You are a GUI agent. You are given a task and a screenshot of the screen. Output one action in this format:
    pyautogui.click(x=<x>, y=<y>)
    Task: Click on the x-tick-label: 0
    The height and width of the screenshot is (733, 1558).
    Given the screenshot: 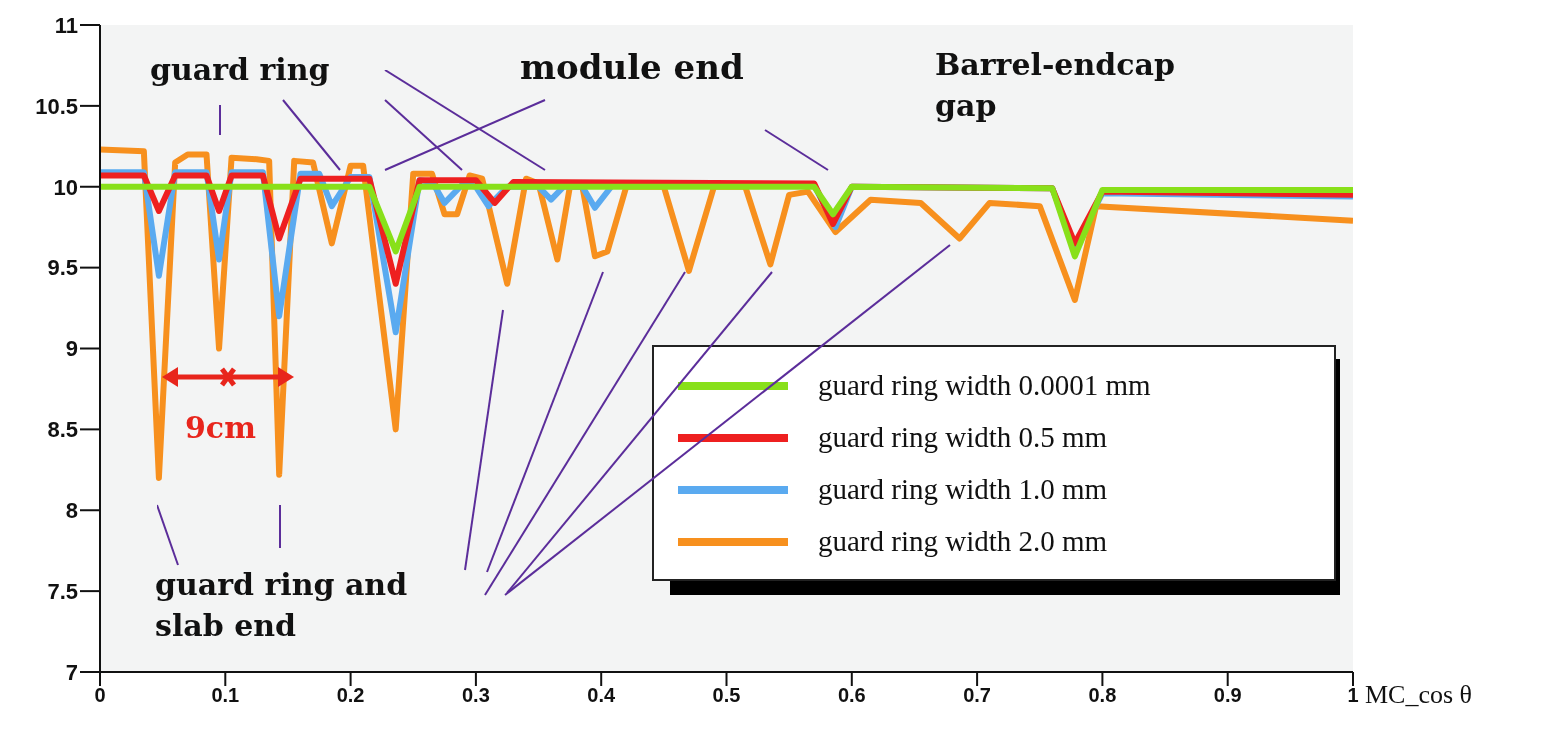 What is the action you would take?
    pyautogui.click(x=100, y=695)
    